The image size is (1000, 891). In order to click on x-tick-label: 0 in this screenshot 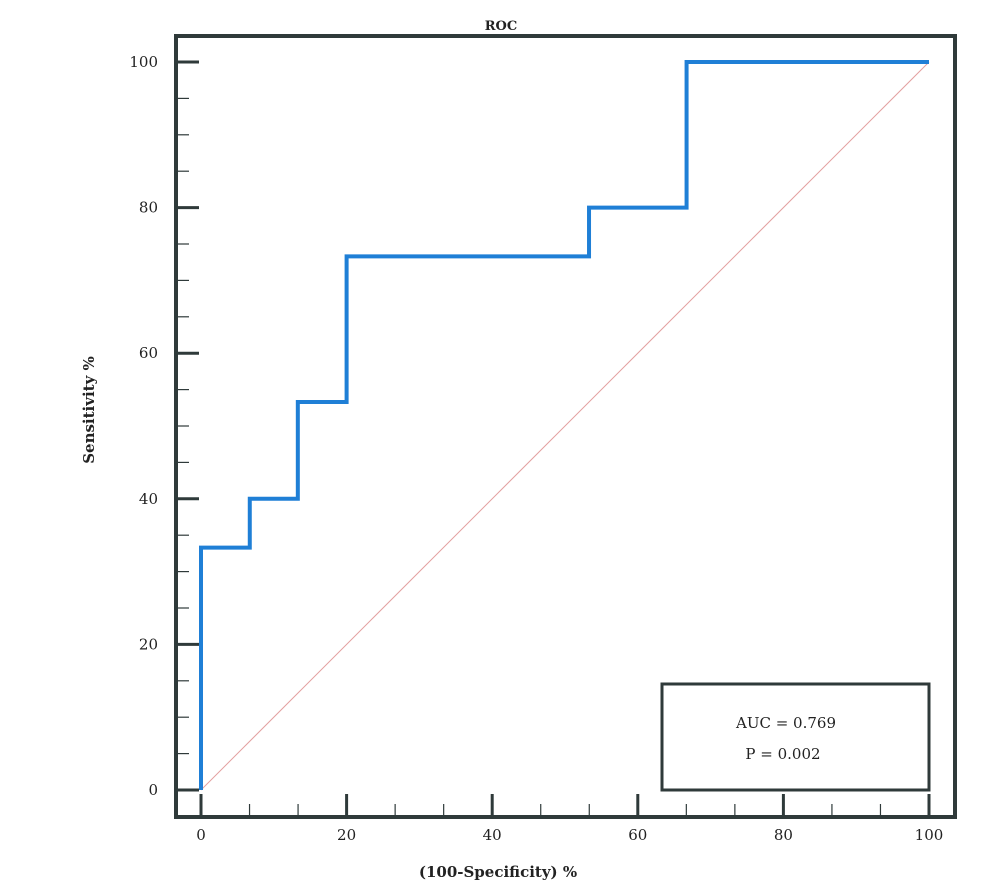, I will do `click(201, 835)`.